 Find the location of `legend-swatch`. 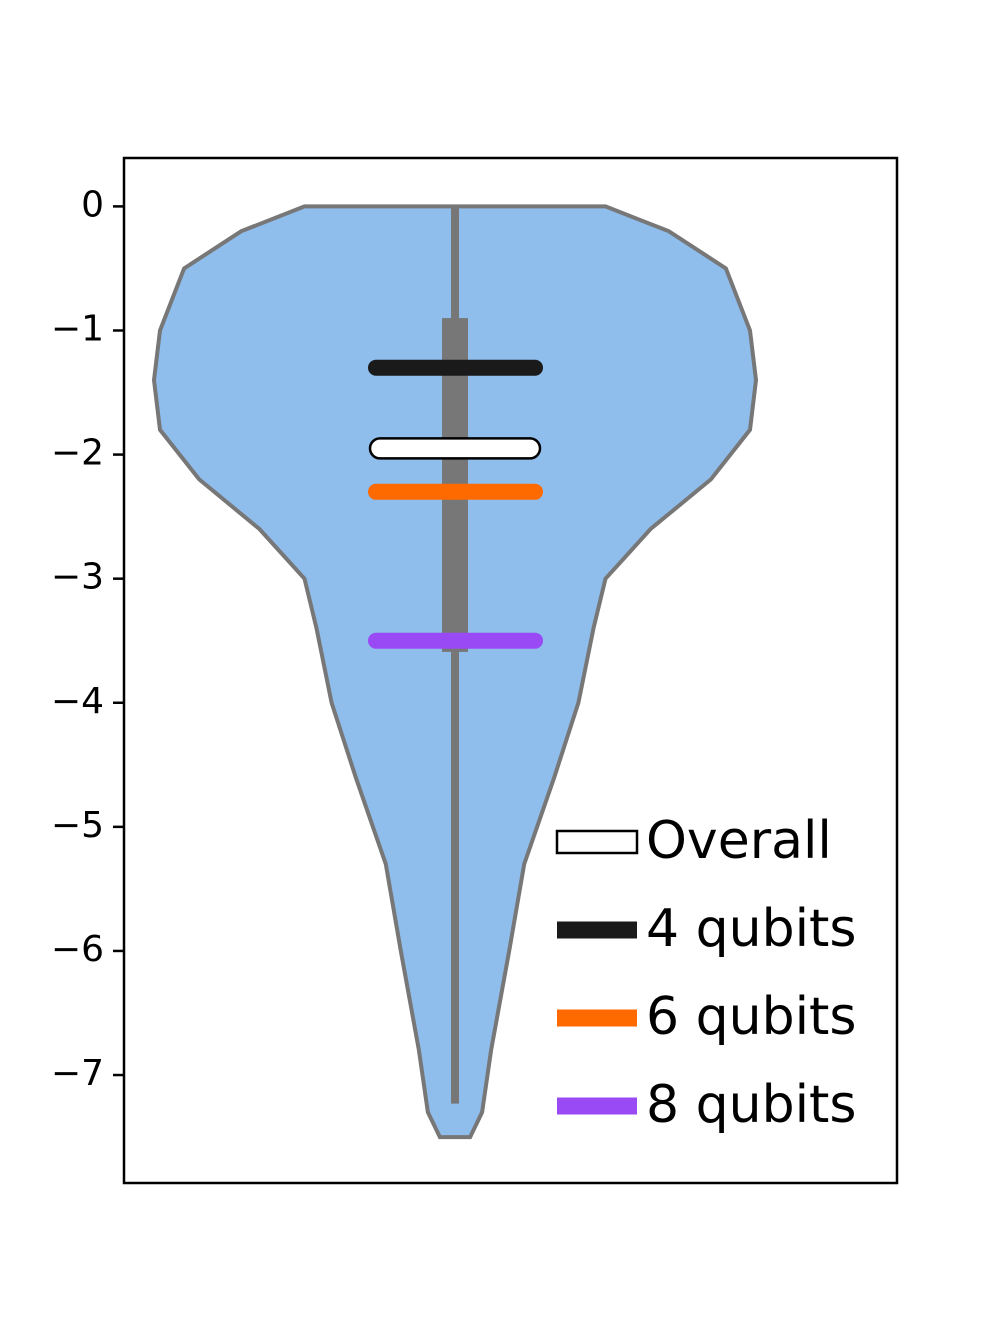

legend-swatch is located at coordinates (597, 842).